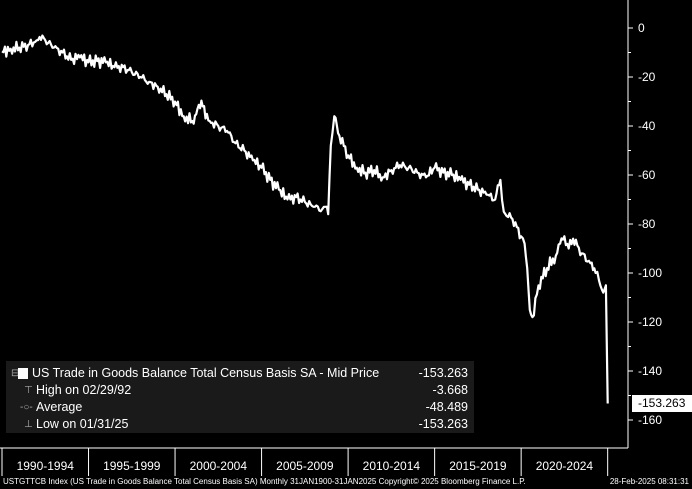 The image size is (692, 489). Describe the element at coordinates (84, 390) in the screenshot. I see `legend-high-label: High on 02/29/92` at that location.